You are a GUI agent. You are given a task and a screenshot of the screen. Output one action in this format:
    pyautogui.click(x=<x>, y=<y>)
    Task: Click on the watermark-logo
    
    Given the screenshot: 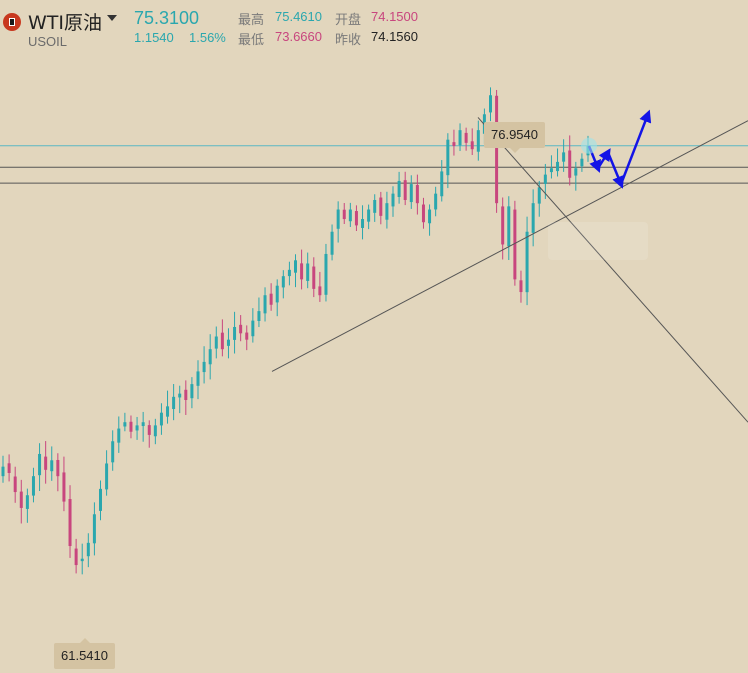 What is the action you would take?
    pyautogui.click(x=598, y=241)
    